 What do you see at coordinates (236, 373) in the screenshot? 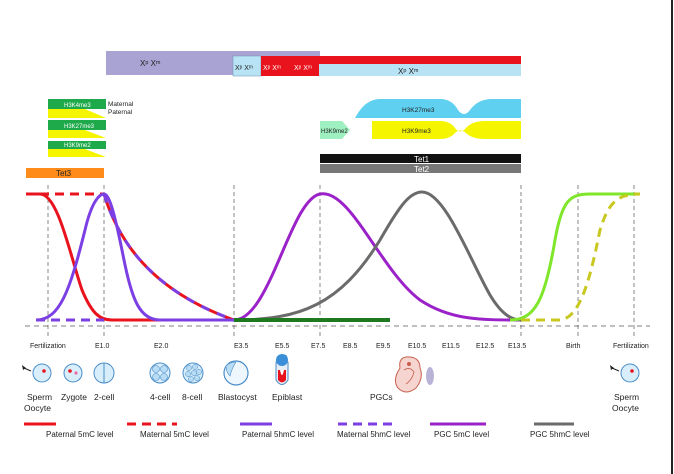
I see `blastocyst-icon` at bounding box center [236, 373].